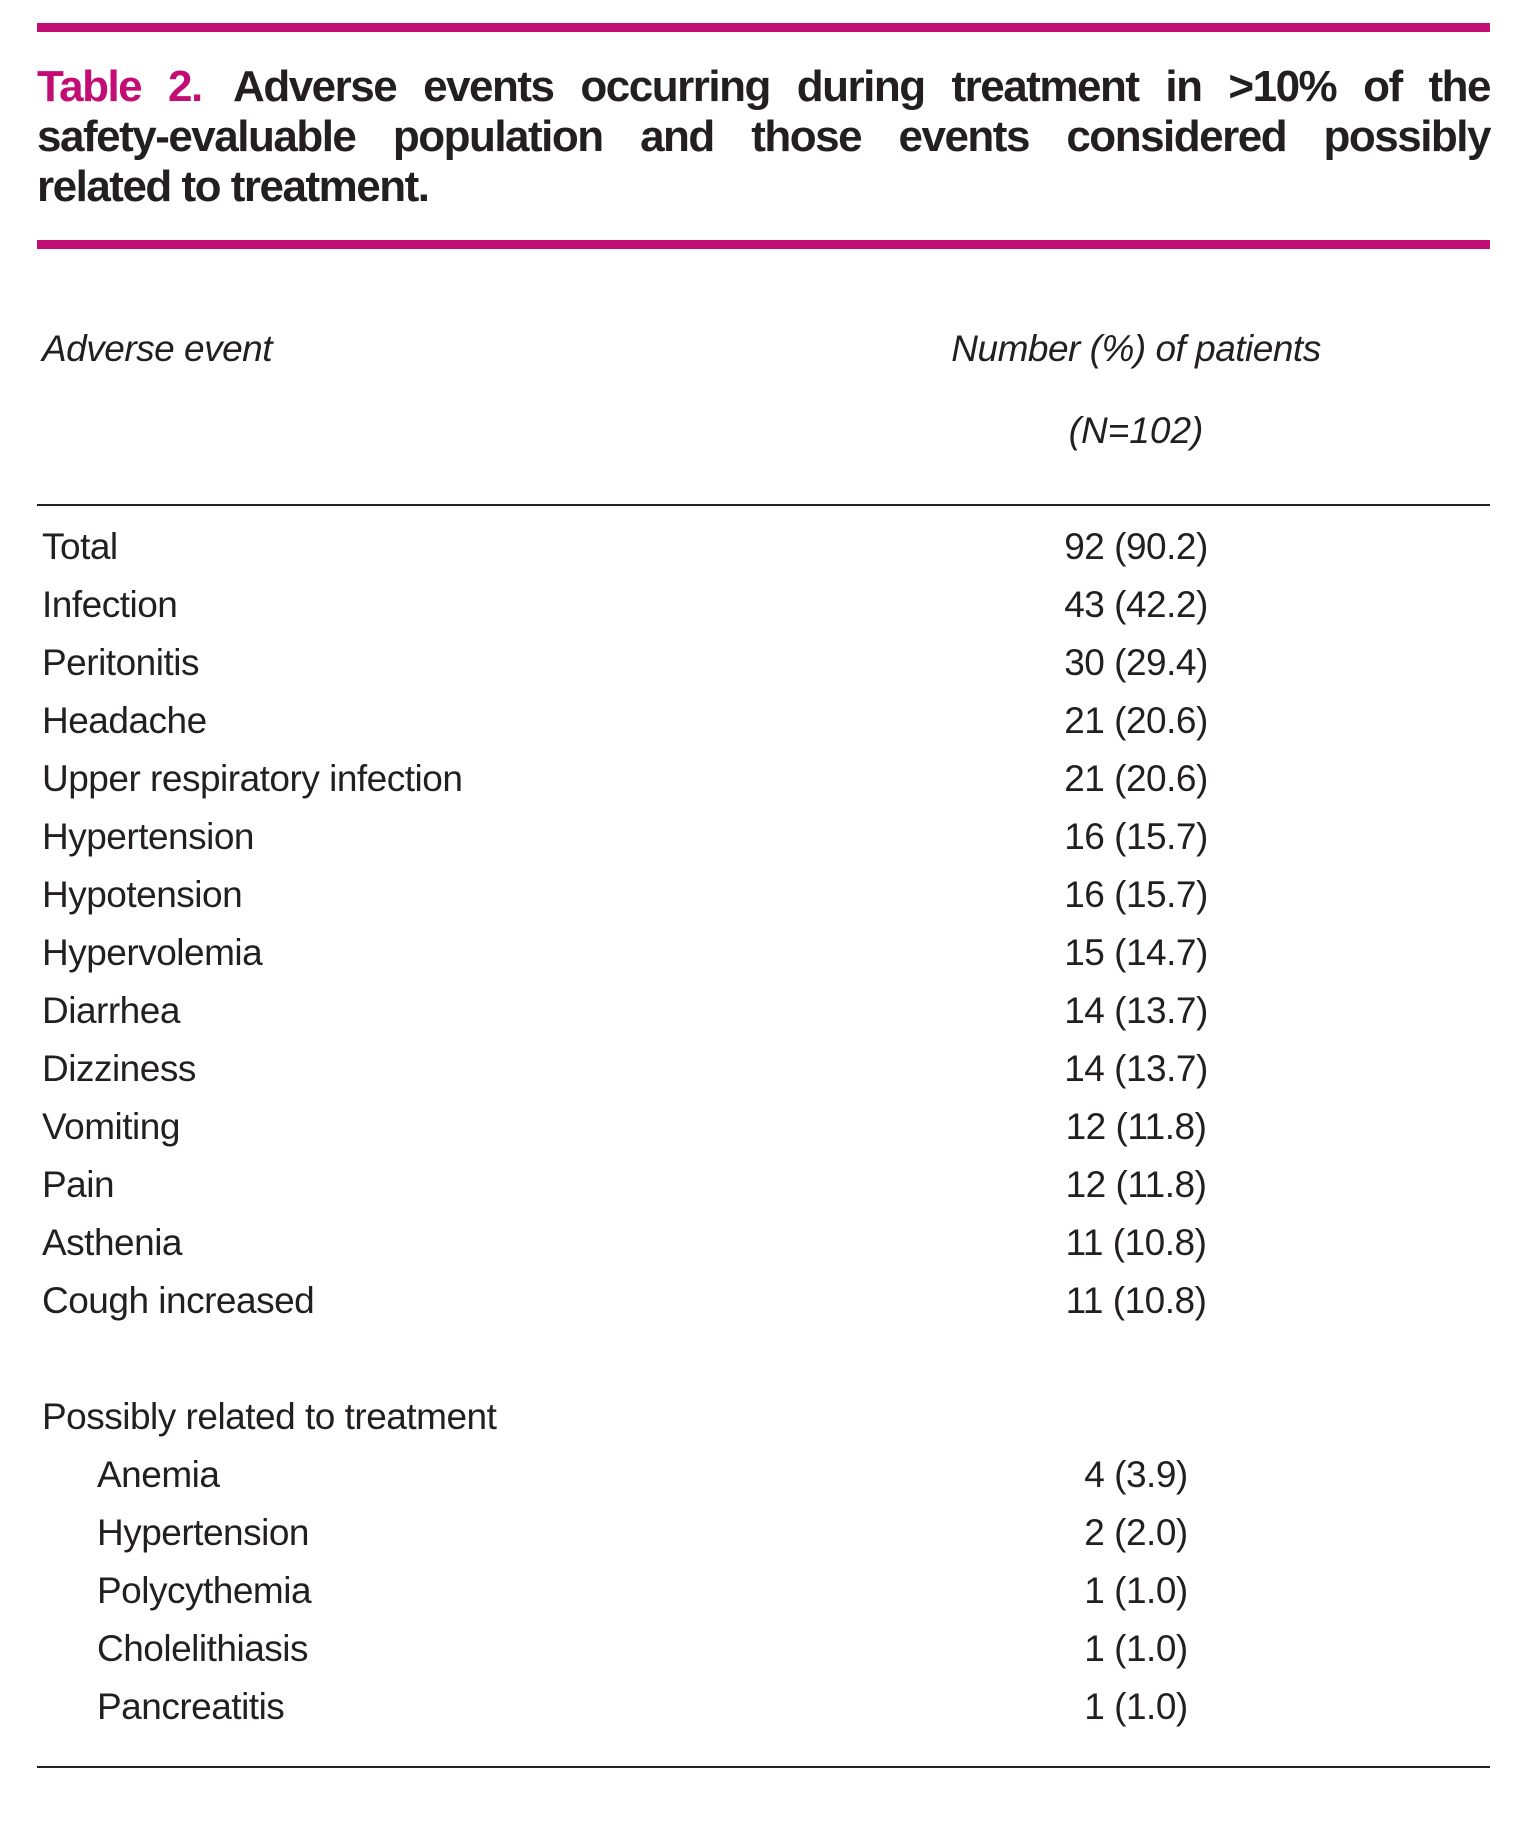 Image resolution: width=1522 pixels, height=1823 pixels. What do you see at coordinates (1136, 1532) in the screenshot?
I see `row-value: 2 (2.0)` at bounding box center [1136, 1532].